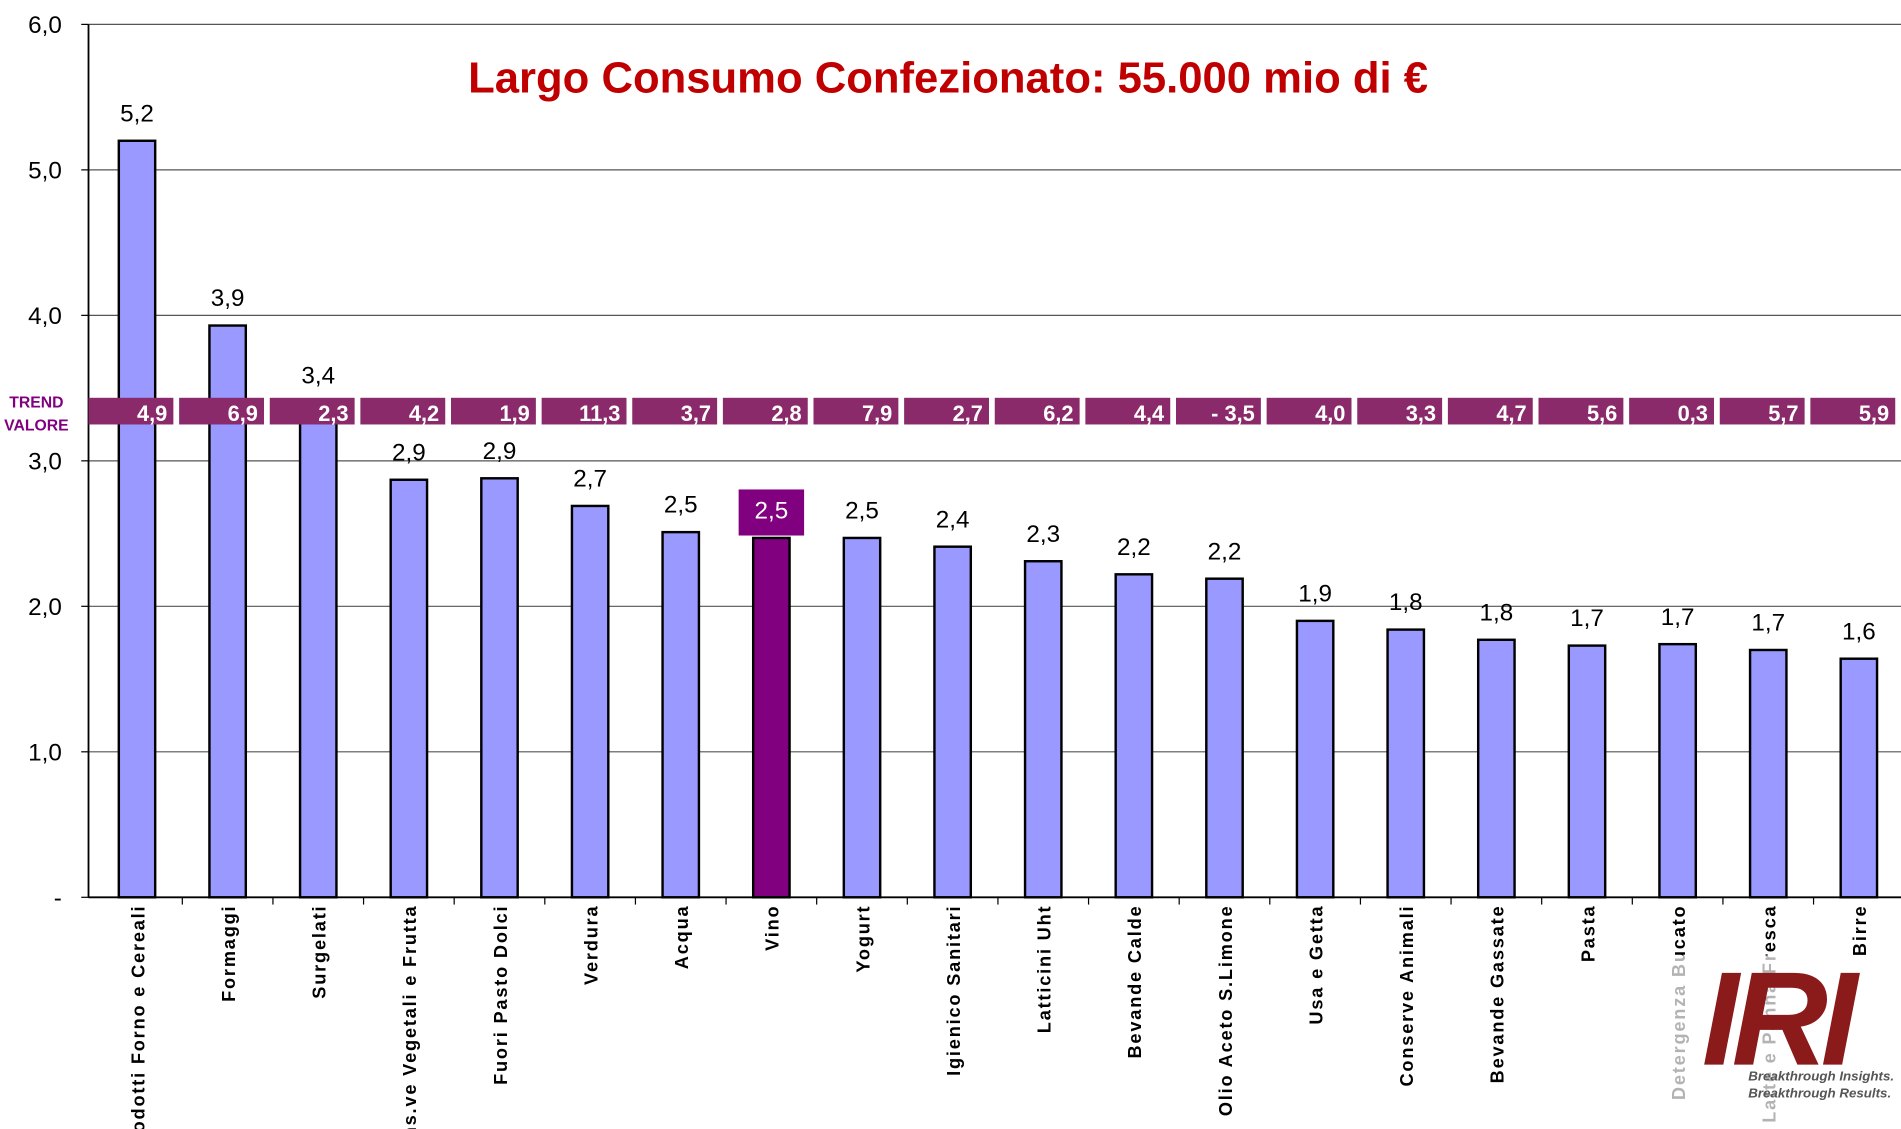 The image size is (1901, 1129). Describe the element at coordinates (1511, 413) in the screenshot. I see `trend-value-label: 4,7` at that location.